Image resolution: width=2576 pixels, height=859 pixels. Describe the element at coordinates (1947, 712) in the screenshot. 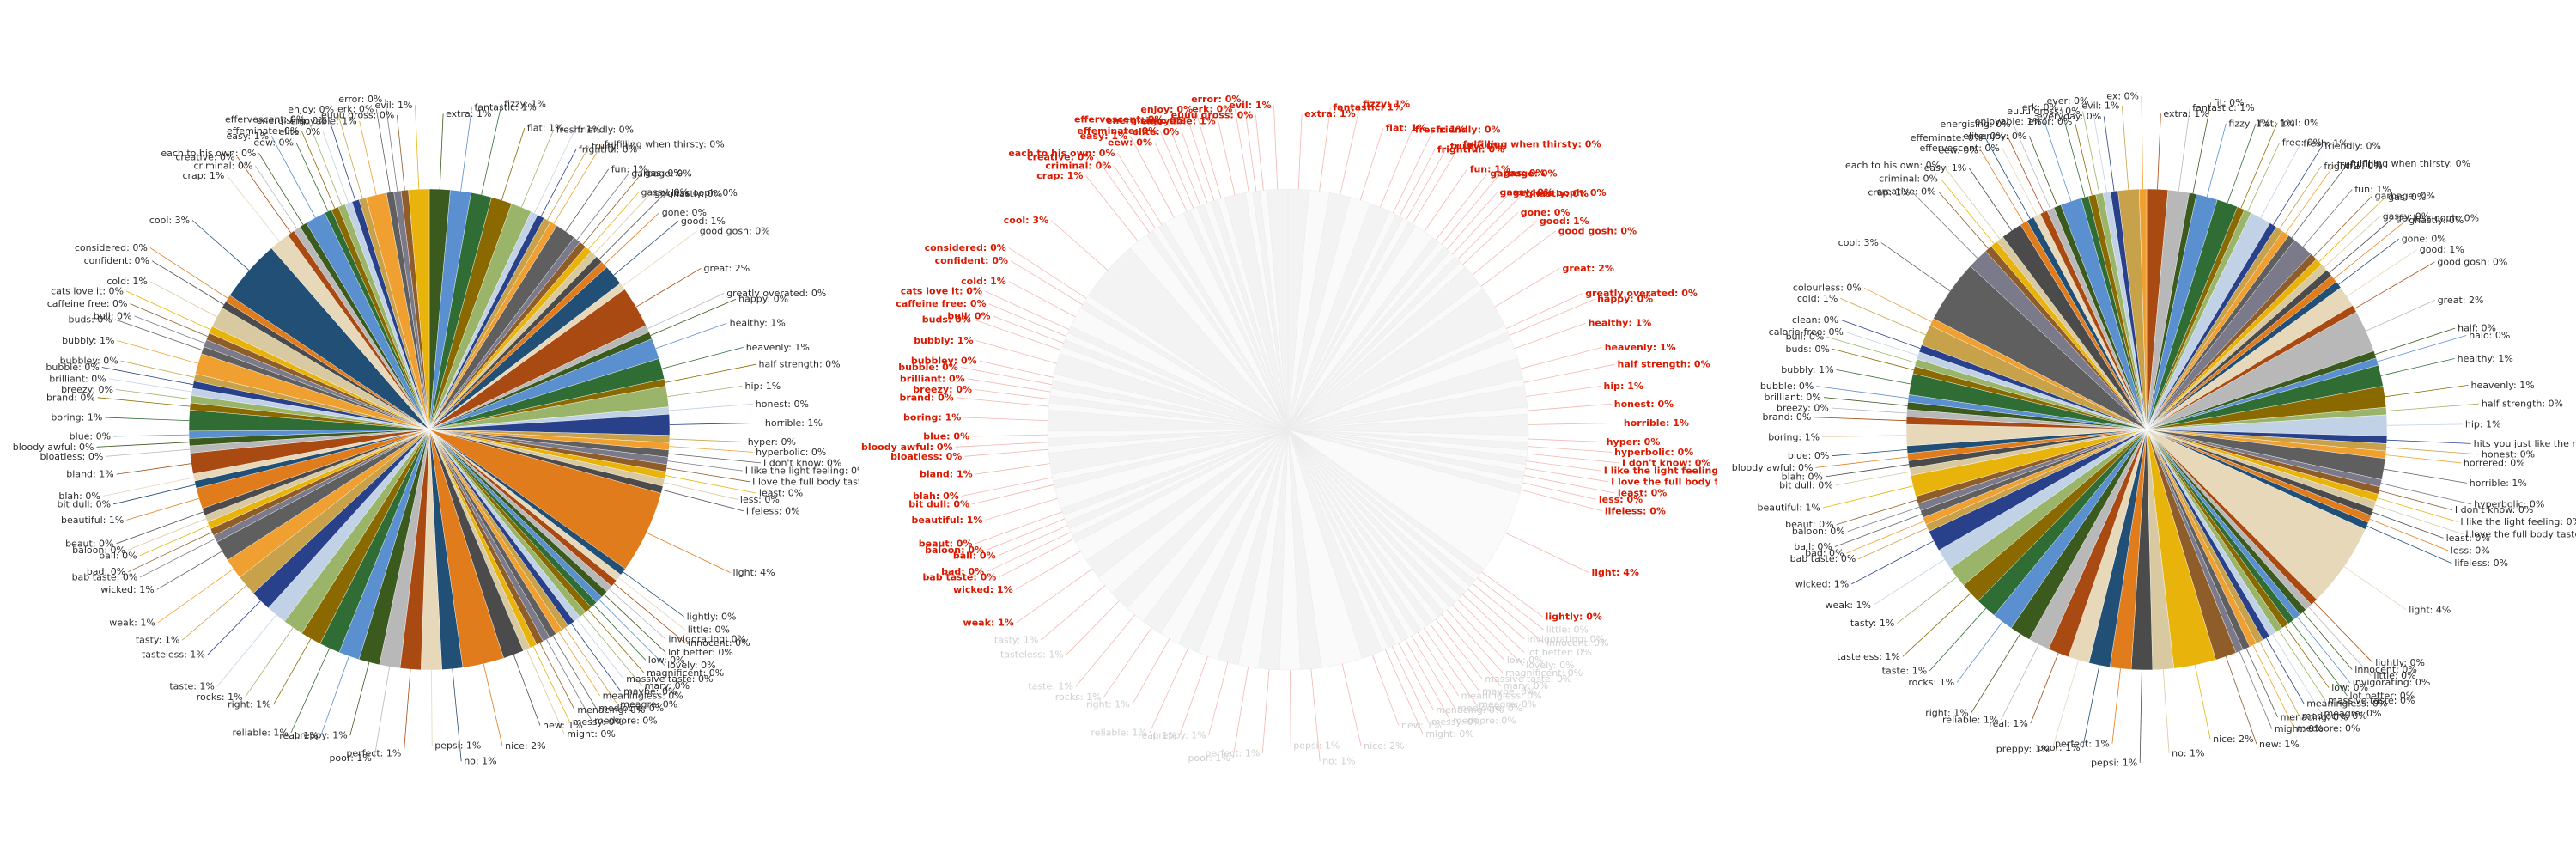

I see `slice-label: right: 1%` at that location.